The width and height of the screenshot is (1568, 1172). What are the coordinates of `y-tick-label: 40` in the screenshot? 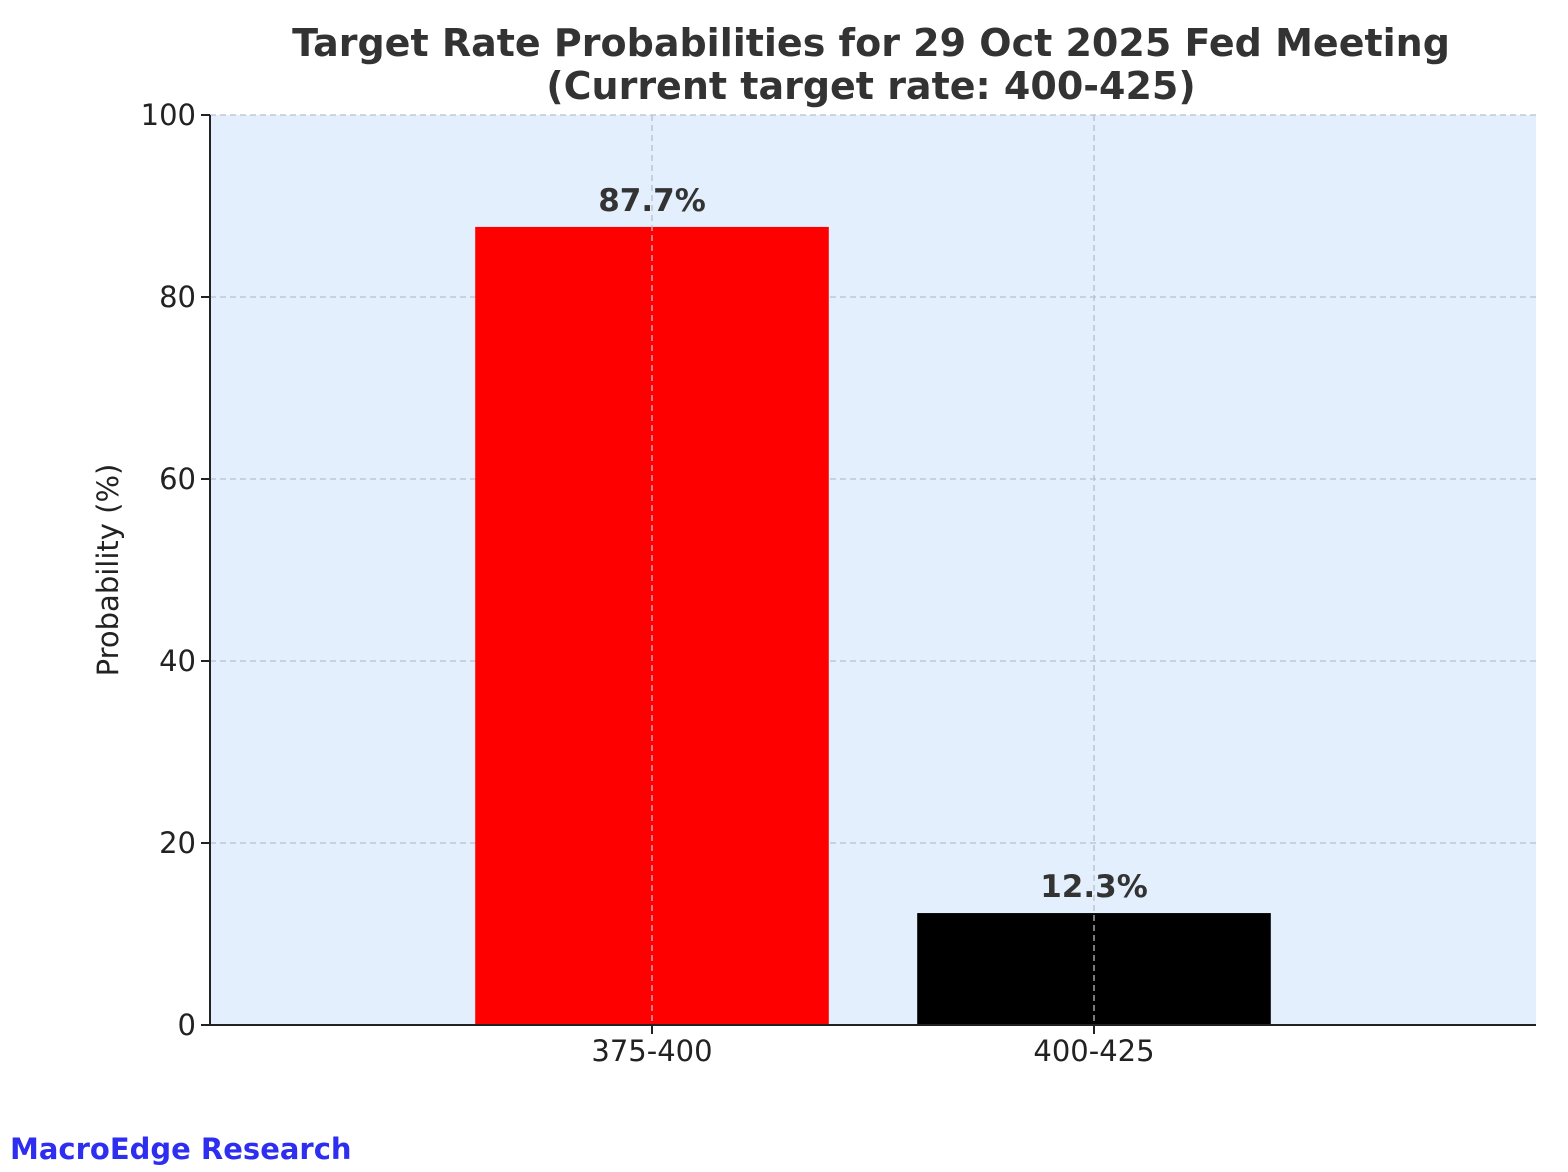 It's located at (177, 661).